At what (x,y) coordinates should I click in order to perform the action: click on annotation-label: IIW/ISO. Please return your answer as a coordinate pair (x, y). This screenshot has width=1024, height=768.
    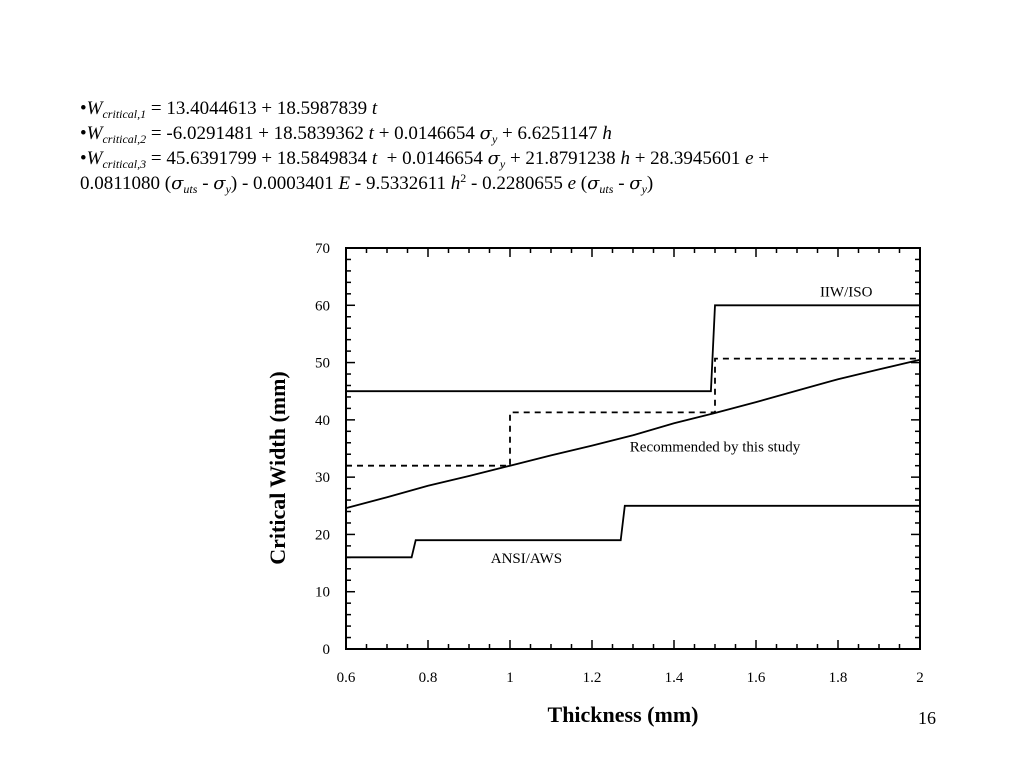
    Looking at the image, I should click on (846, 293).